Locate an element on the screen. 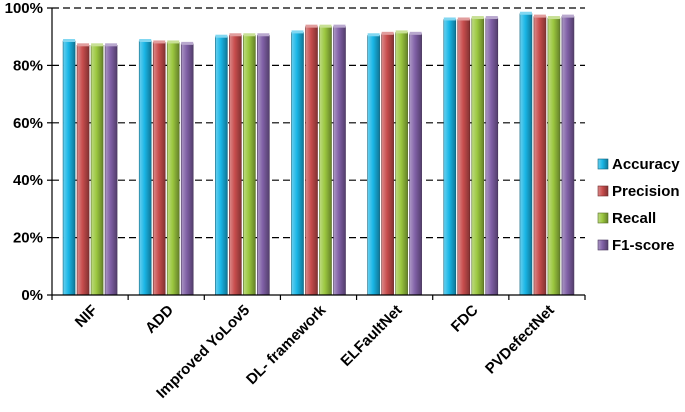 The width and height of the screenshot is (685, 412). y-tick-labels: 0% 20% 40% 60% 80% 100% is located at coordinates (24, 152).